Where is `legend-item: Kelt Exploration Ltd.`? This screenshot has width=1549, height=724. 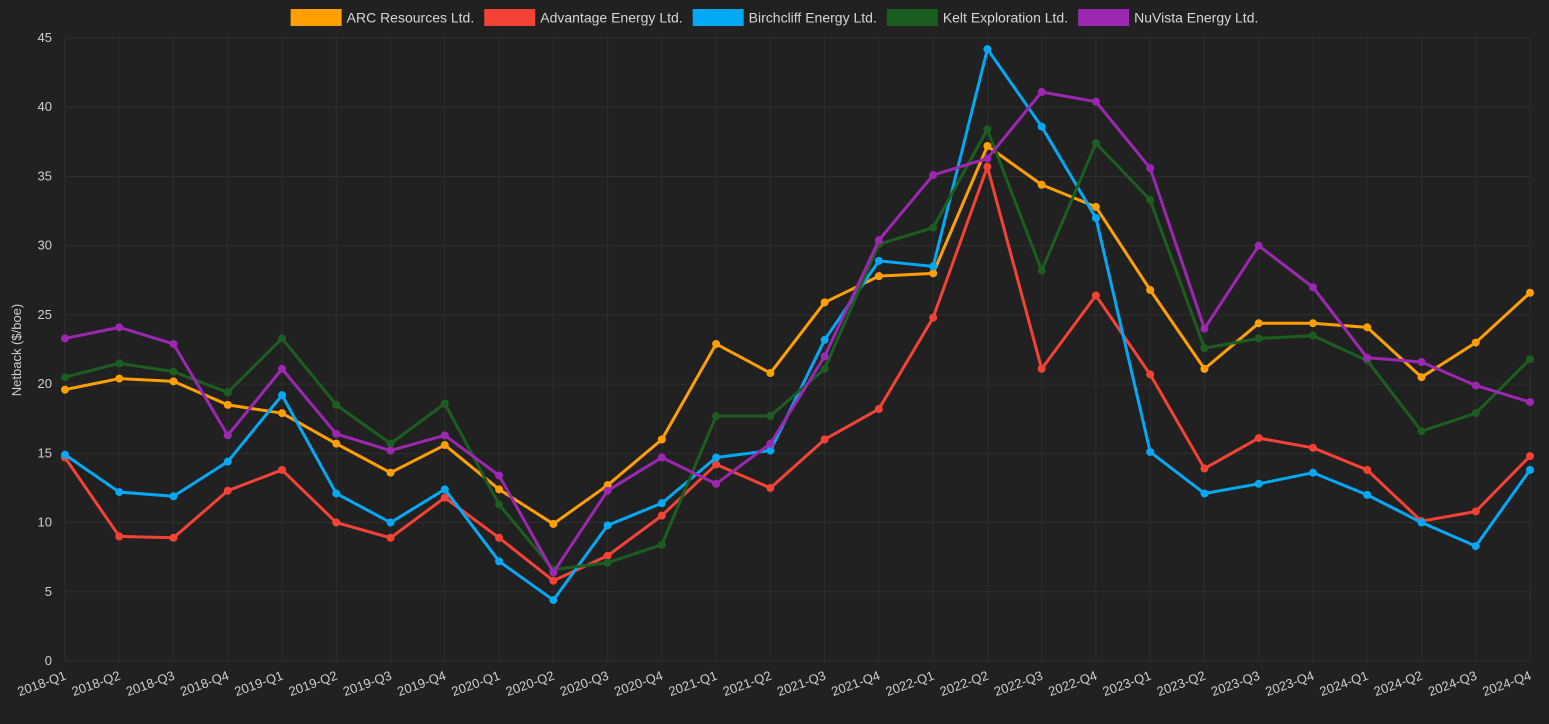
legend-item: Kelt Exploration Ltd. is located at coordinates (977, 17).